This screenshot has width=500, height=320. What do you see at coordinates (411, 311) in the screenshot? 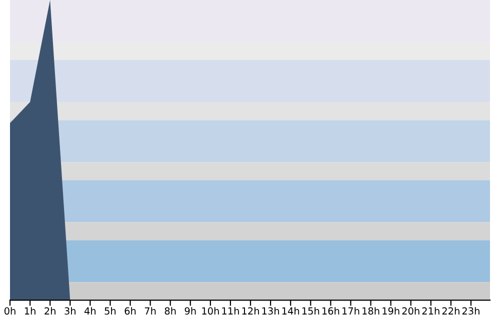
I see `x-tick-label: 20h` at bounding box center [411, 311].